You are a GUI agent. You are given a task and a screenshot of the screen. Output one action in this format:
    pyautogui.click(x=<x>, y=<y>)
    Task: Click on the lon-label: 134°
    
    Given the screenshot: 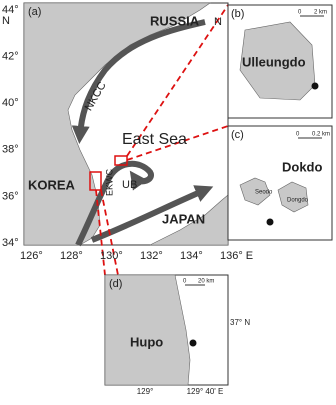 What is the action you would take?
    pyautogui.click(x=191, y=256)
    